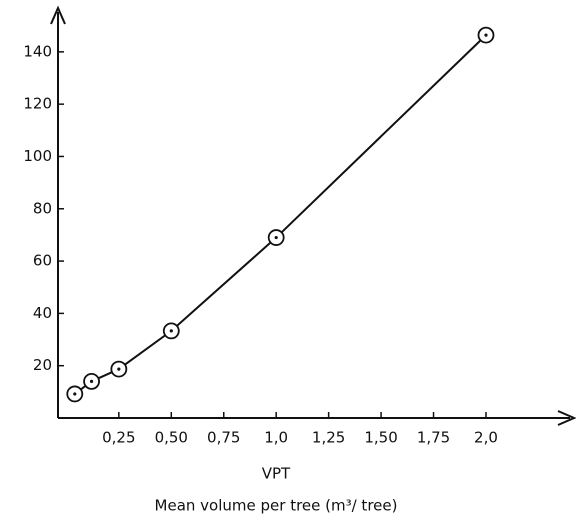 This screenshot has width=576, height=523. Describe the element at coordinates (223, 438) in the screenshot. I see `x-tick-label: 0,75` at that location.